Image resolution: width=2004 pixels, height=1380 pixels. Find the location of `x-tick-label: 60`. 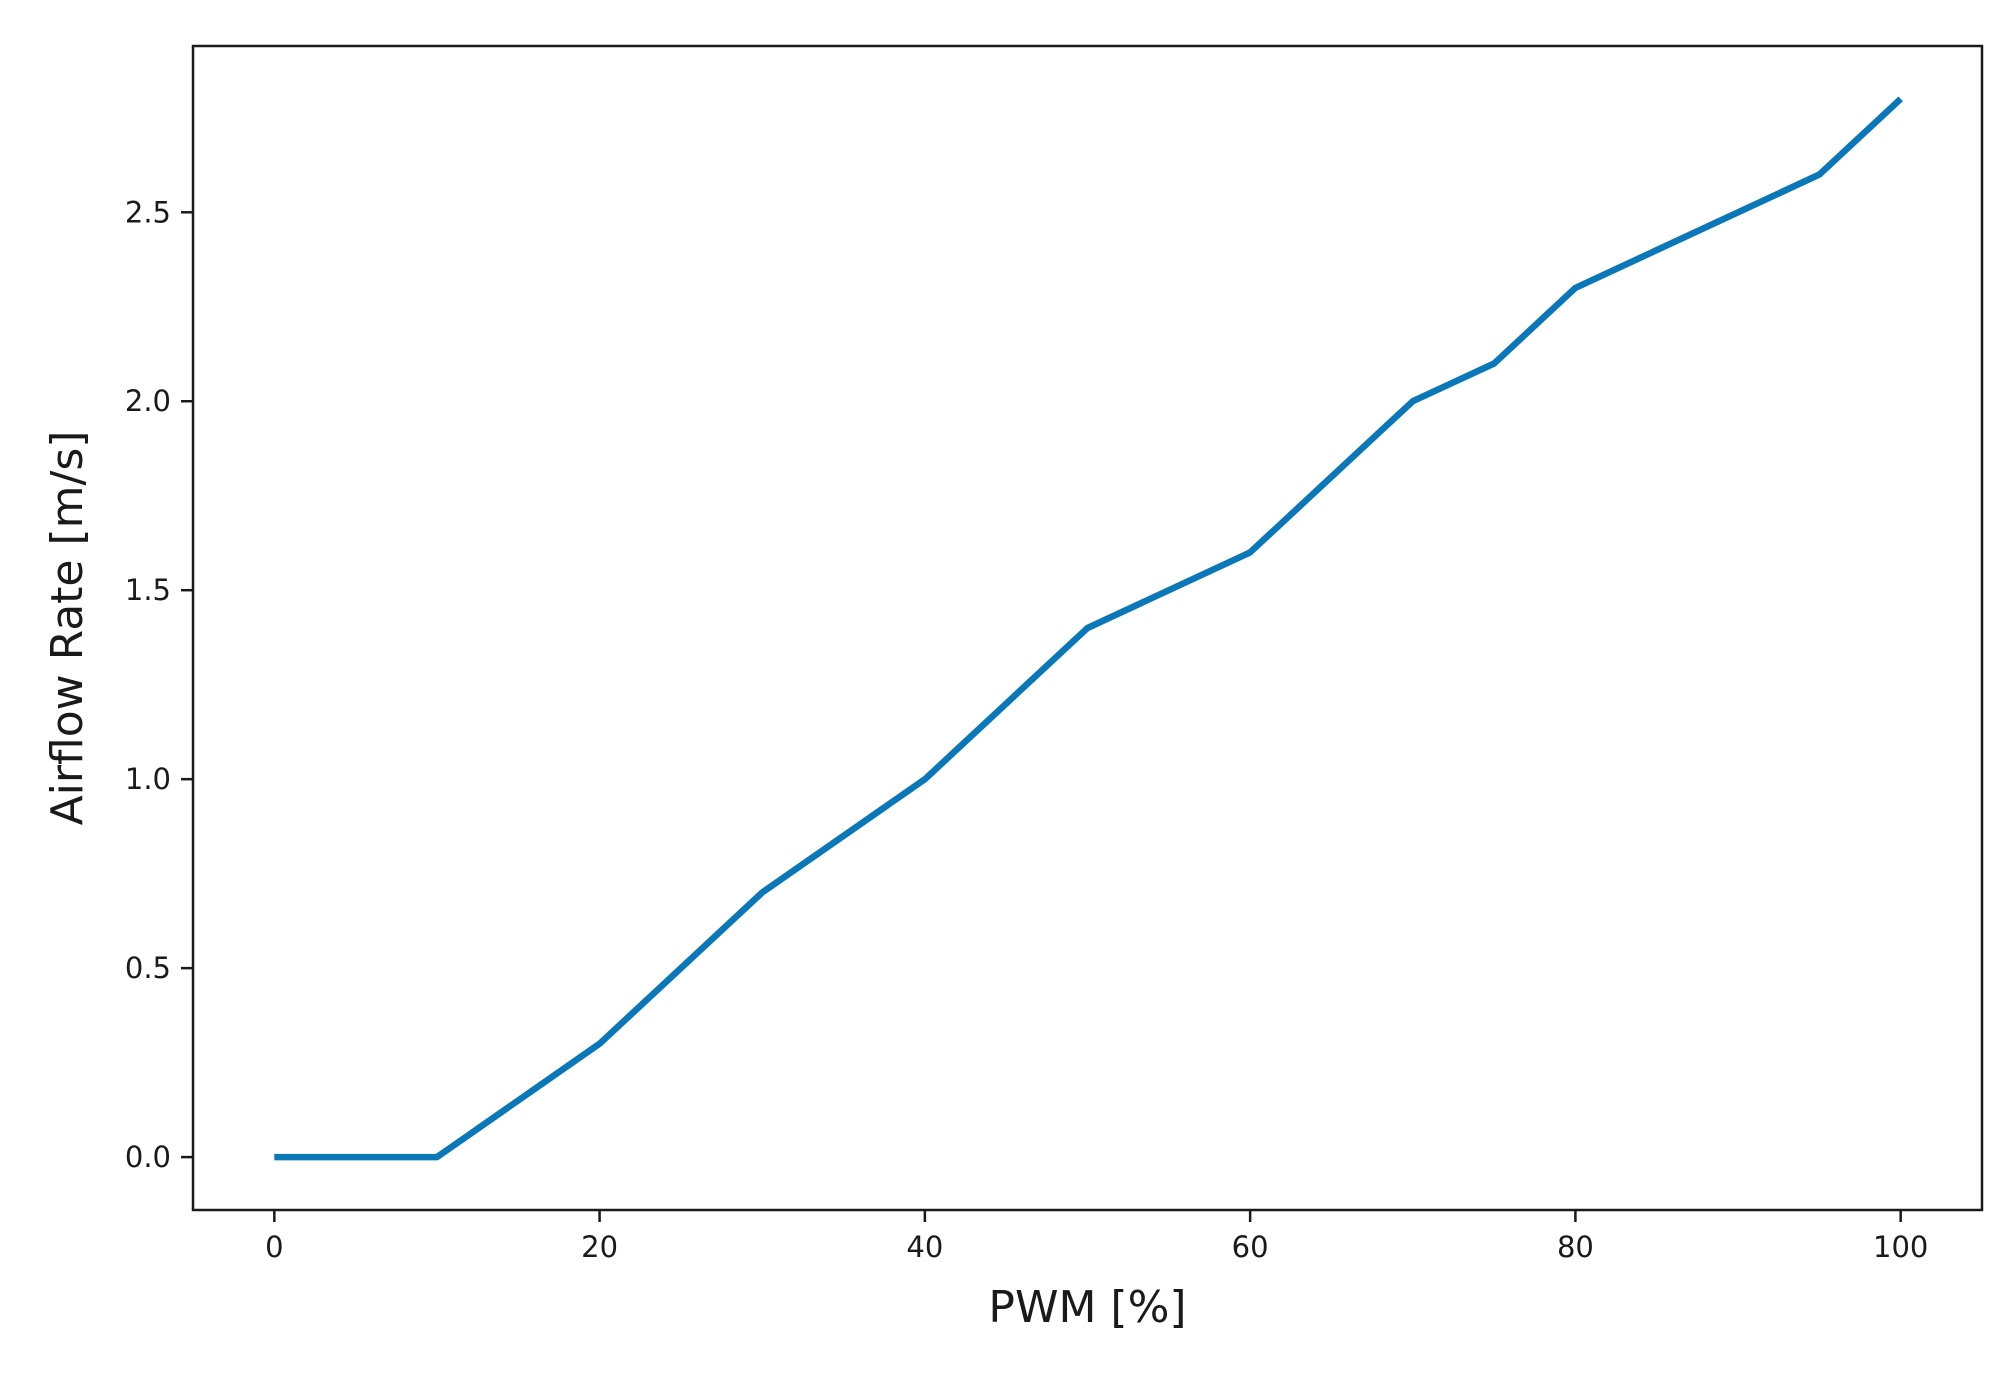

x-tick-label: 60 is located at coordinates (1250, 1247).